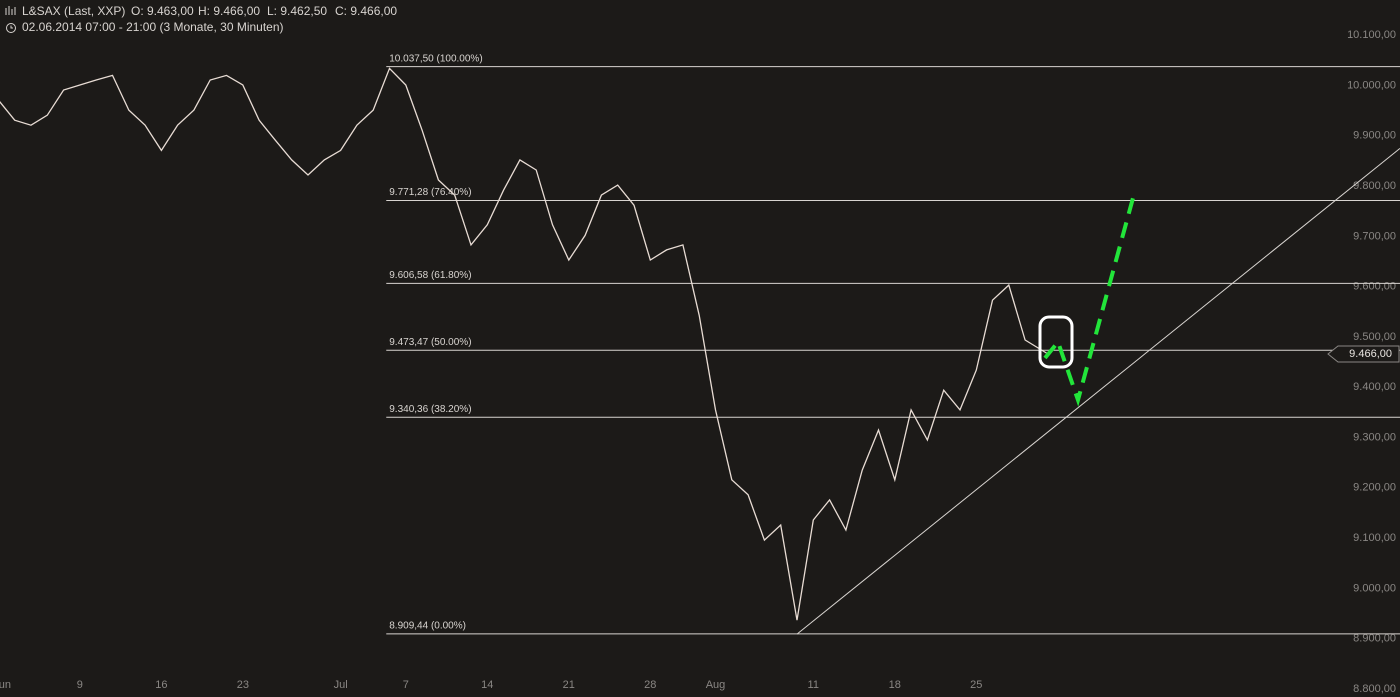 The image size is (1400, 697). What do you see at coordinates (366, 11) in the screenshot?
I see `ohlc-close: C: 9.466,00` at bounding box center [366, 11].